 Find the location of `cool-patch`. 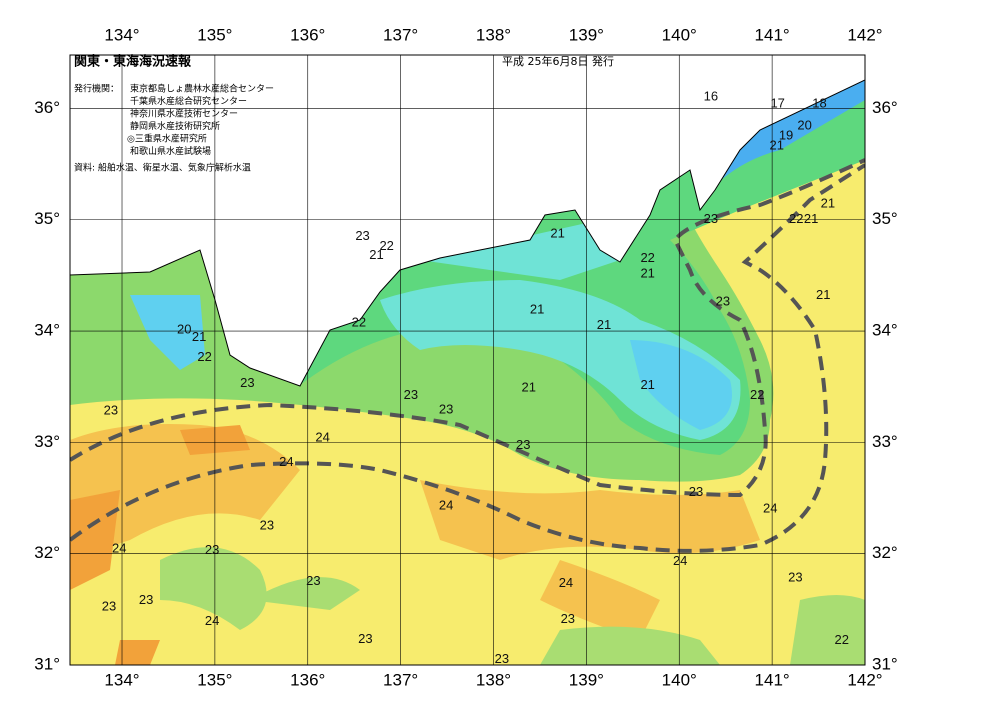

cool-patch is located at coordinates (512, 606).